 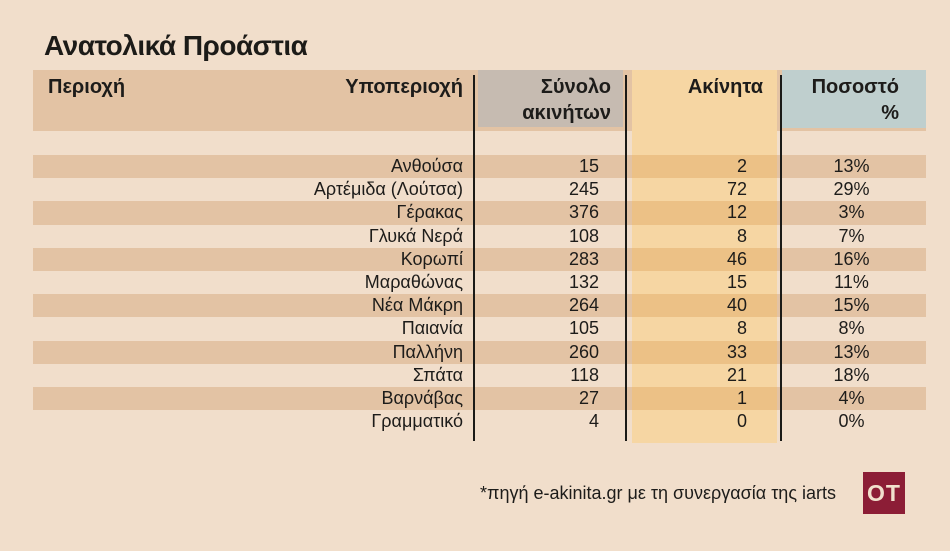 What do you see at coordinates (851, 282) in the screenshot?
I see `percent-cell: 11%` at bounding box center [851, 282].